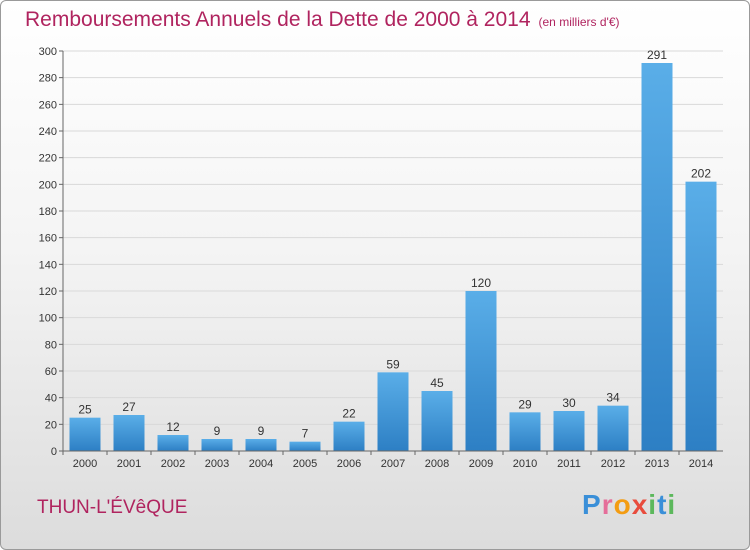  What do you see at coordinates (261, 431) in the screenshot?
I see `data-label-2004: 9` at bounding box center [261, 431].